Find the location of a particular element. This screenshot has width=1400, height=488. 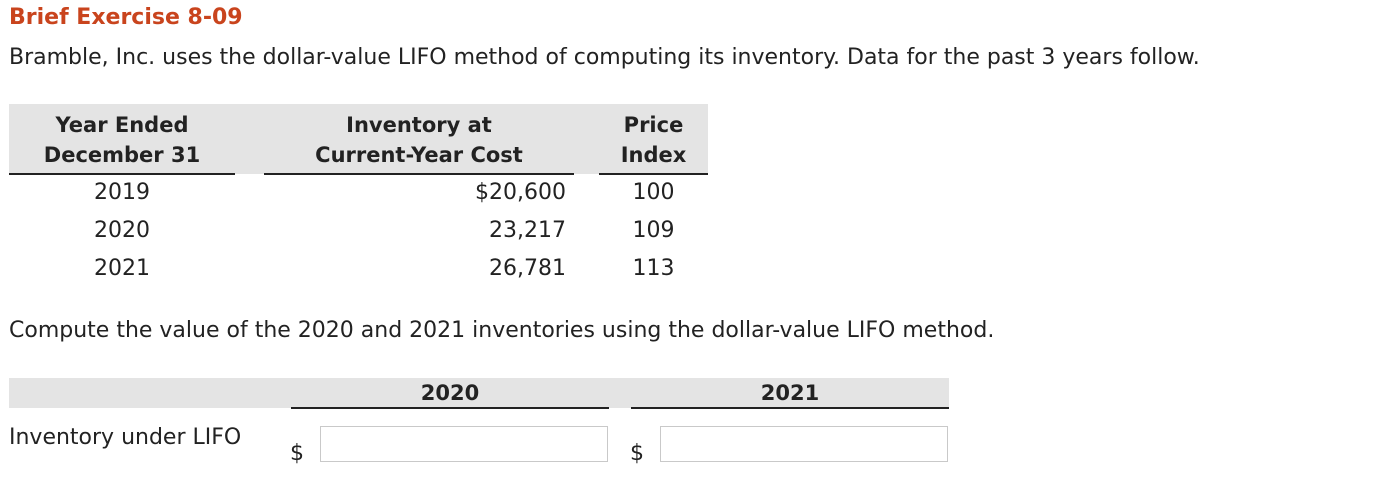

exercise-title: Brief Exercise 8-09 is located at coordinates (126, 17).